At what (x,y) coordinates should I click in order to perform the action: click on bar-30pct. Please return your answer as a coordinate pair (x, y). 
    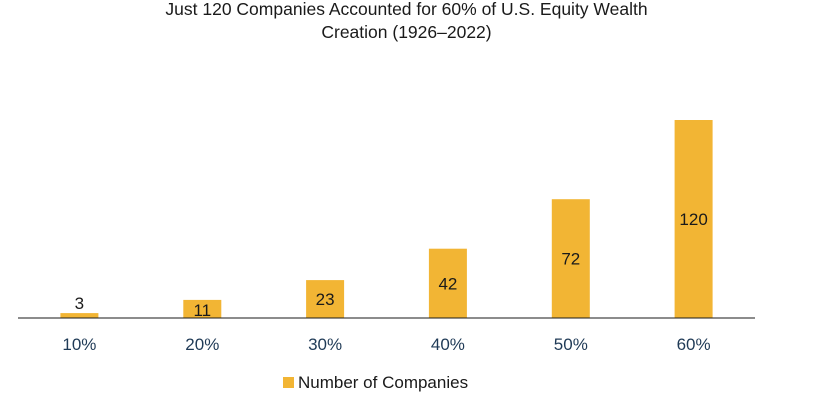
    Looking at the image, I should click on (325, 299).